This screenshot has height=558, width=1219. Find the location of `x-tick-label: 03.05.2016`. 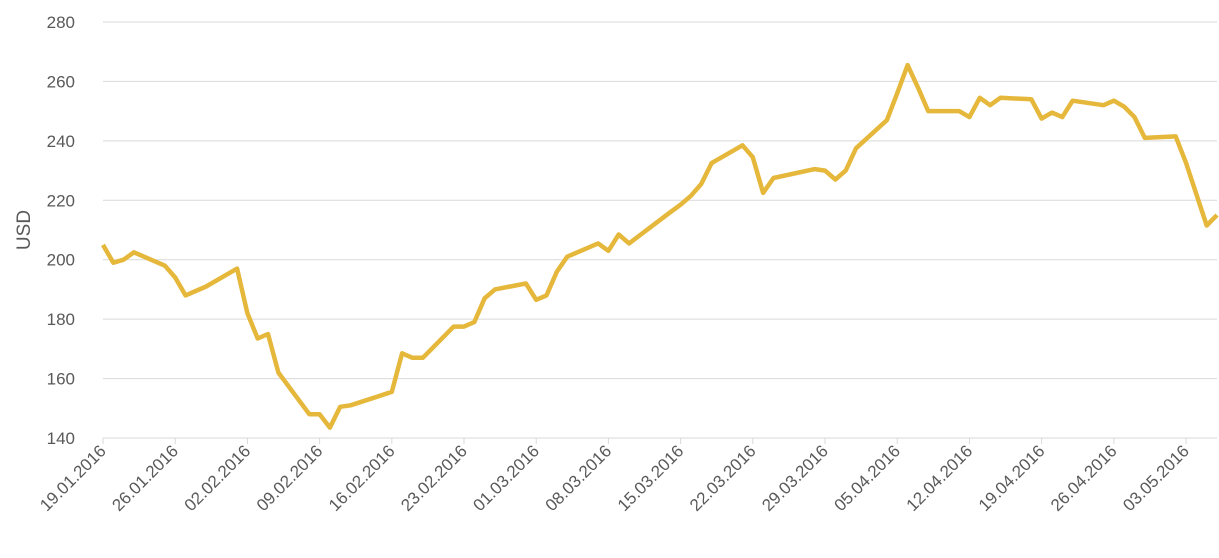

x-tick-label: 03.05.2016 is located at coordinates (1156, 478).